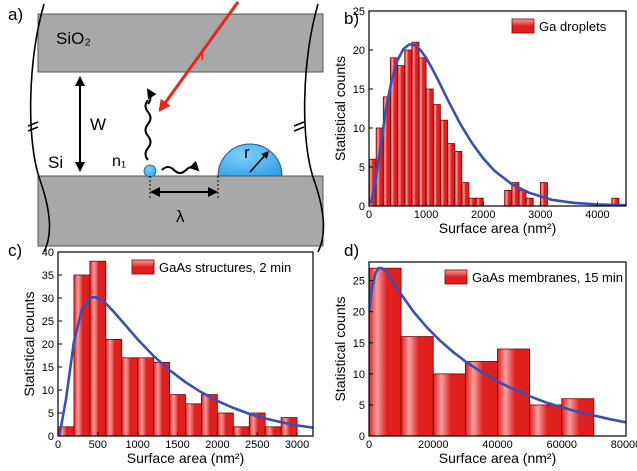  Describe the element at coordinates (48, 276) in the screenshot. I see `y-tick-label: 35` at that location.